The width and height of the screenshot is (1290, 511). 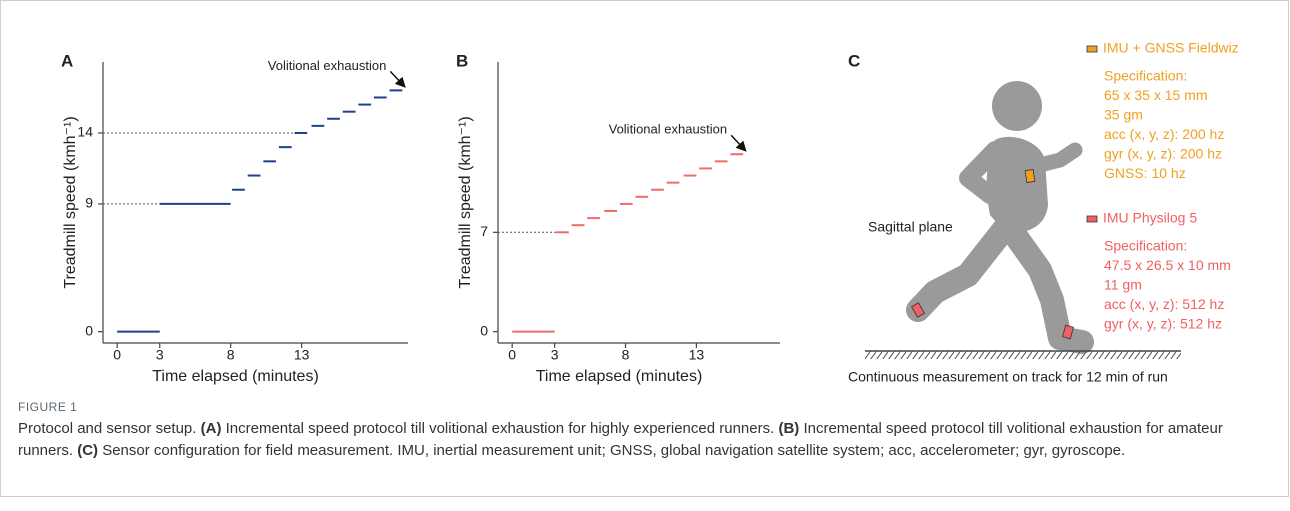 I want to click on panel-label: B, so click(x=462, y=60).